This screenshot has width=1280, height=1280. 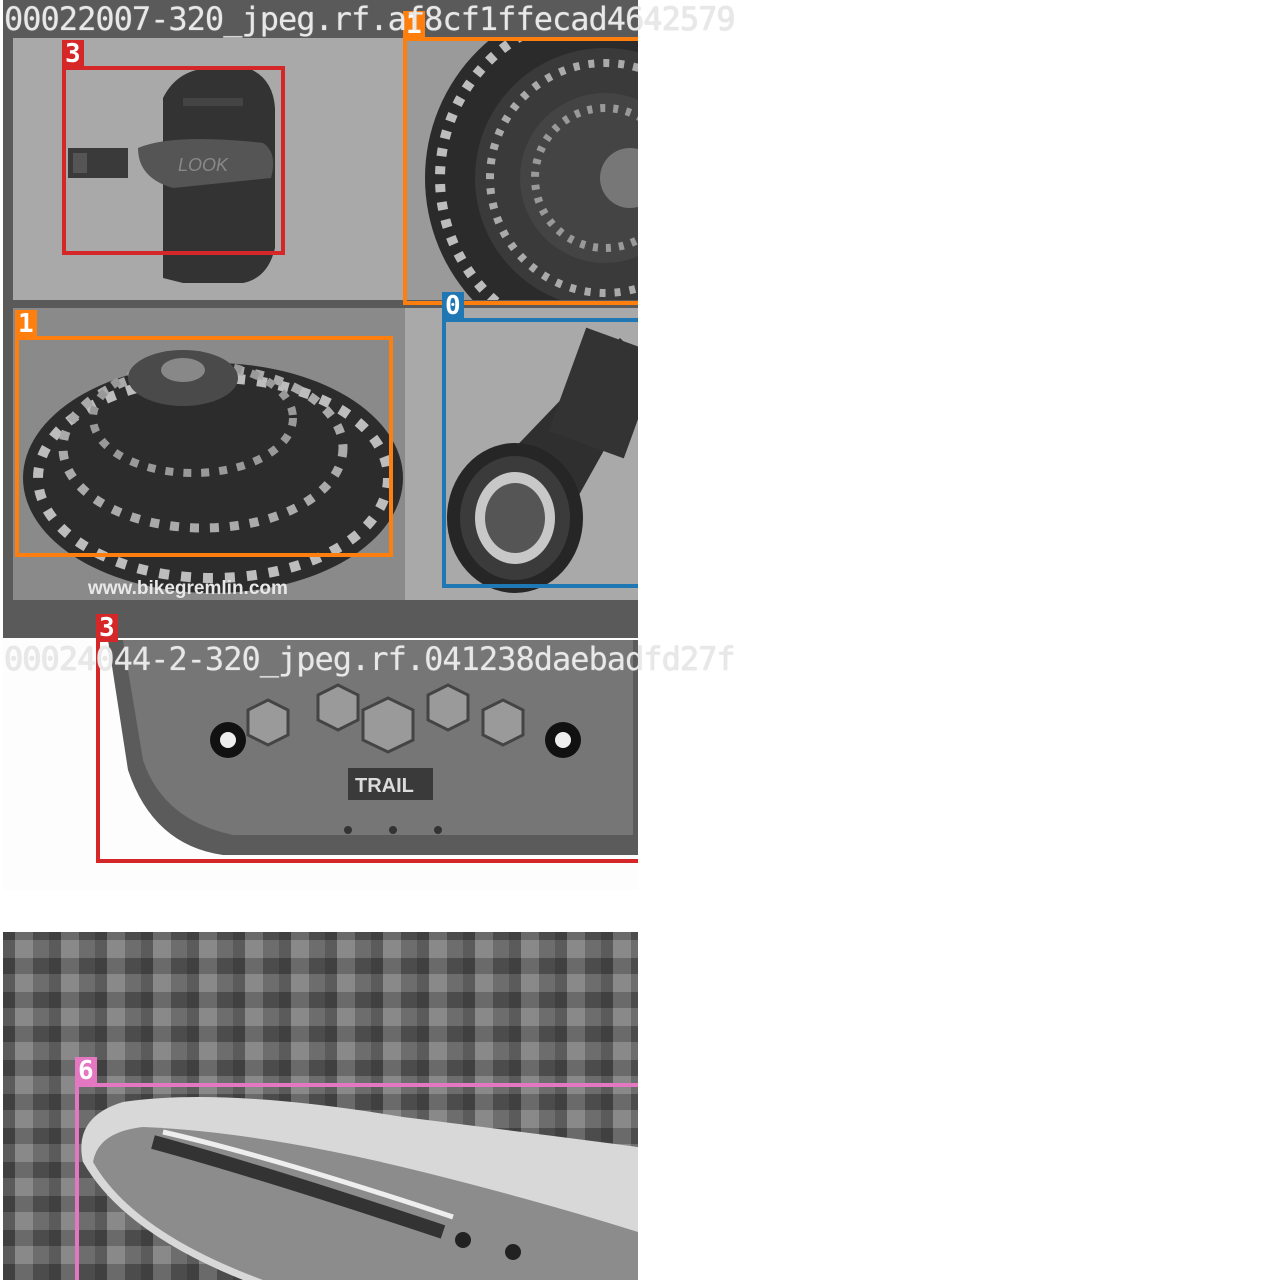 What do you see at coordinates (86, 1071) in the screenshot?
I see `bbox-label: 6` at bounding box center [86, 1071].